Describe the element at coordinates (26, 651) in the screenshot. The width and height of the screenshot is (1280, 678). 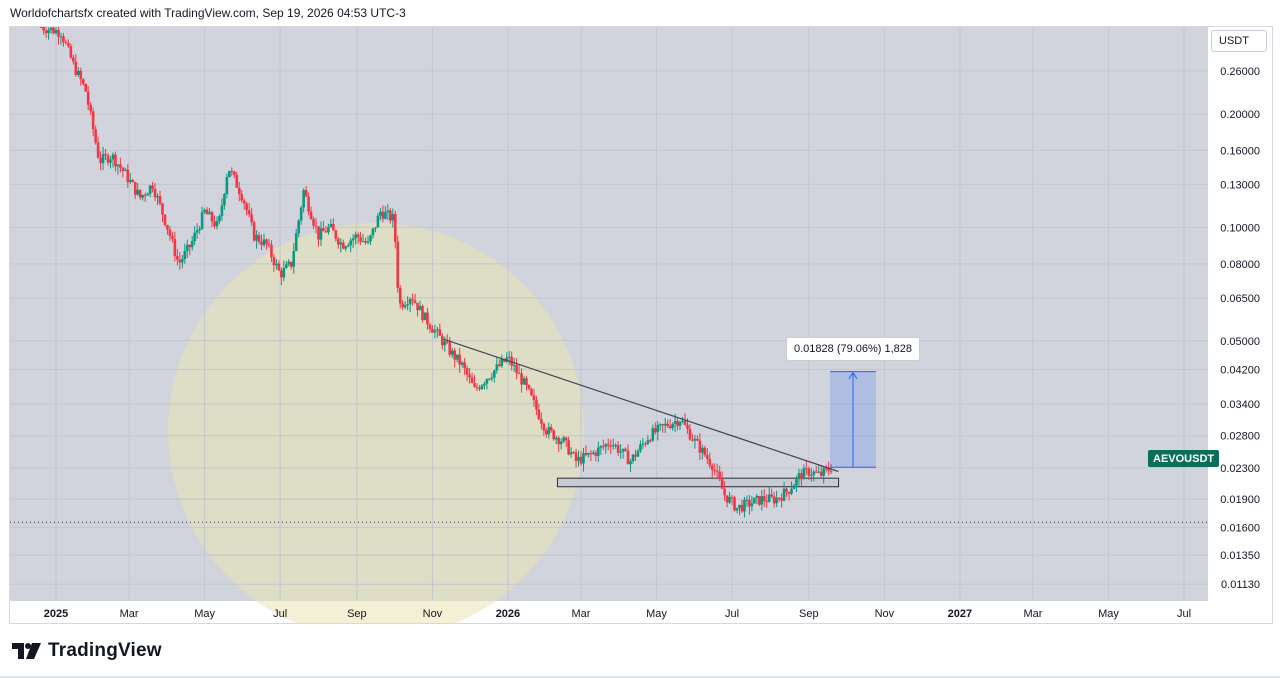
I see `tradingview-logo-icon` at that location.